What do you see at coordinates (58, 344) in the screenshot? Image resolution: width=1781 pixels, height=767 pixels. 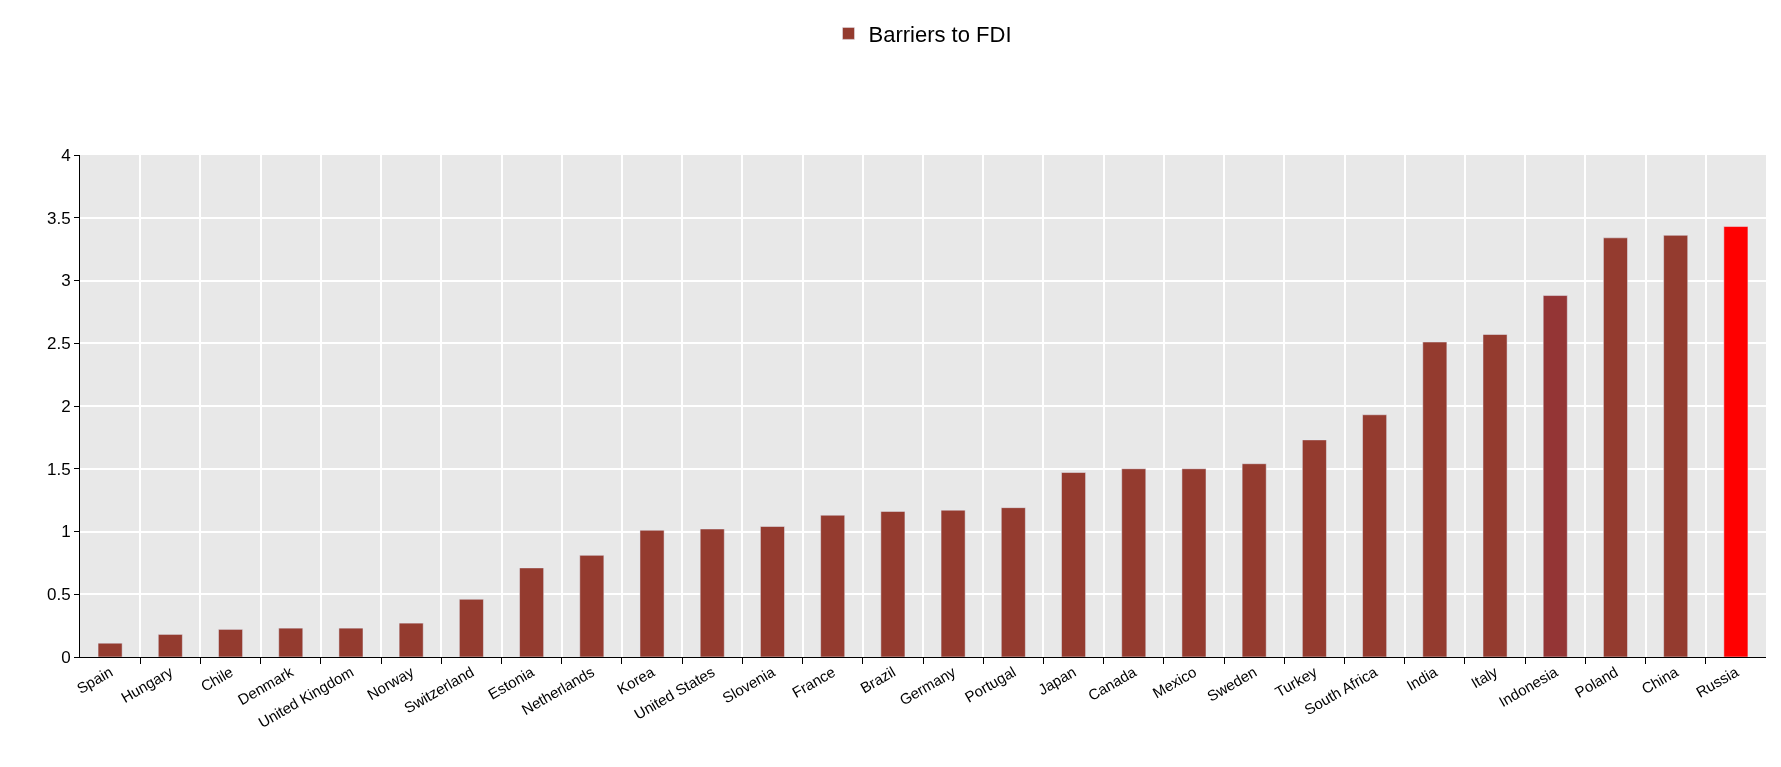 I see `y-tick-label: 2.5` at bounding box center [58, 344].